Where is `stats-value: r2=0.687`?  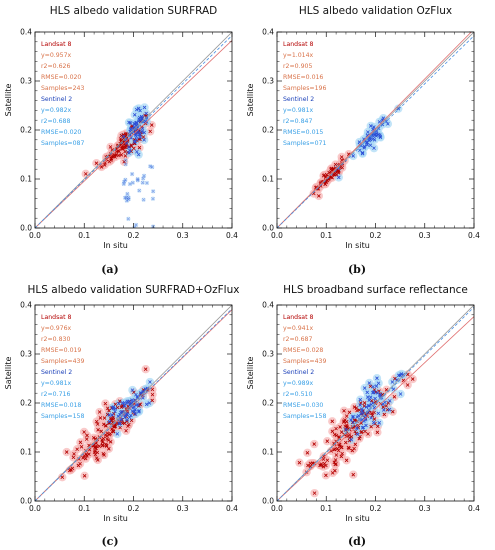
stats-value: r2=0.687 is located at coordinates (297, 339).